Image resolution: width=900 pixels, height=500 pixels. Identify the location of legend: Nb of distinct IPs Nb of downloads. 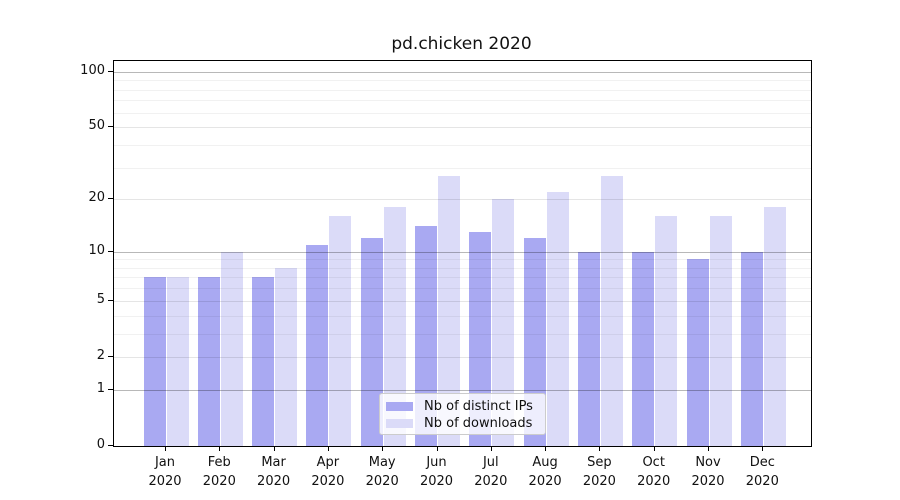
(462, 414).